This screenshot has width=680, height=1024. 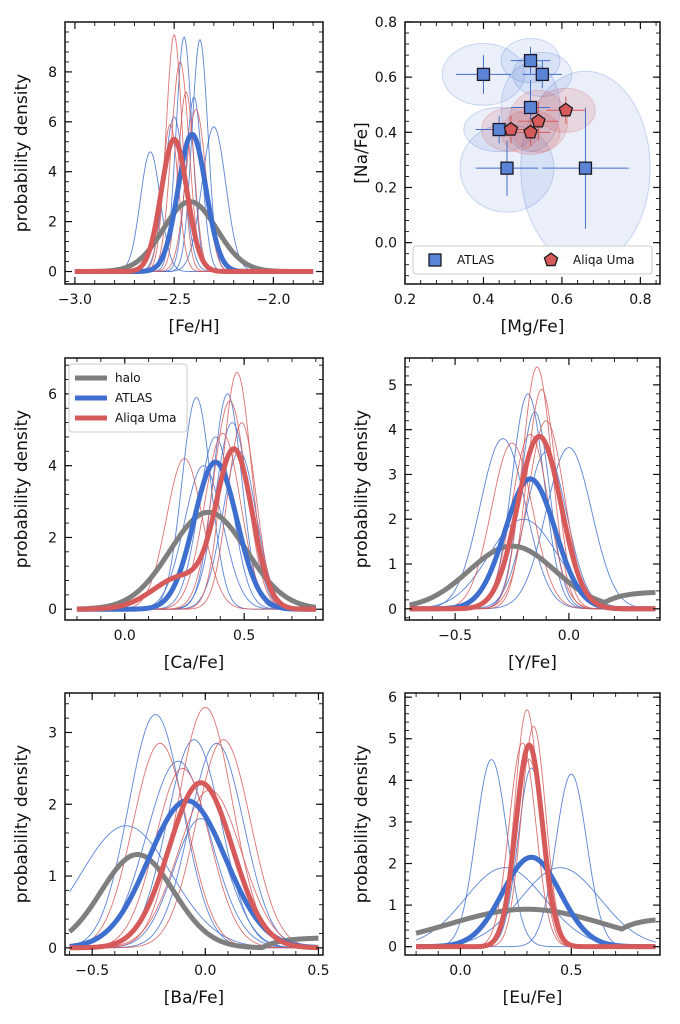 I want to click on y-tick-label: 0.2, so click(x=386, y=188).